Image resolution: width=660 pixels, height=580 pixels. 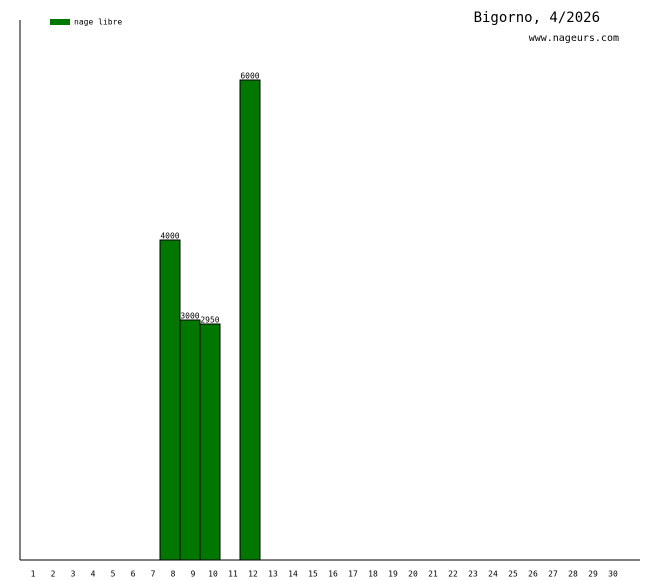 I want to click on x-tick-label: 3, so click(x=73, y=574).